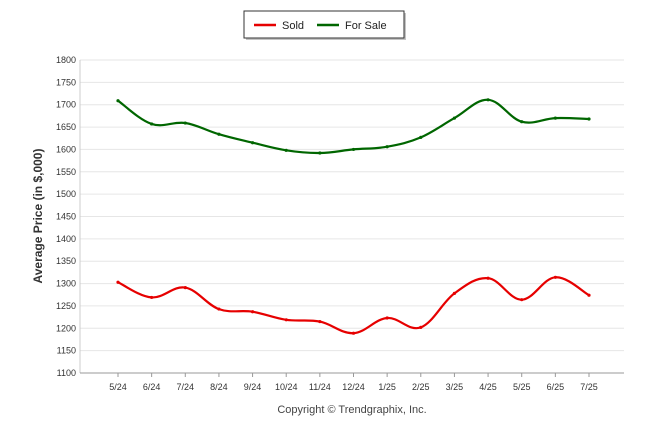 This screenshot has height=434, width=646. What do you see at coordinates (66, 149) in the screenshot?
I see `y-tick-label: 1600` at bounding box center [66, 149].